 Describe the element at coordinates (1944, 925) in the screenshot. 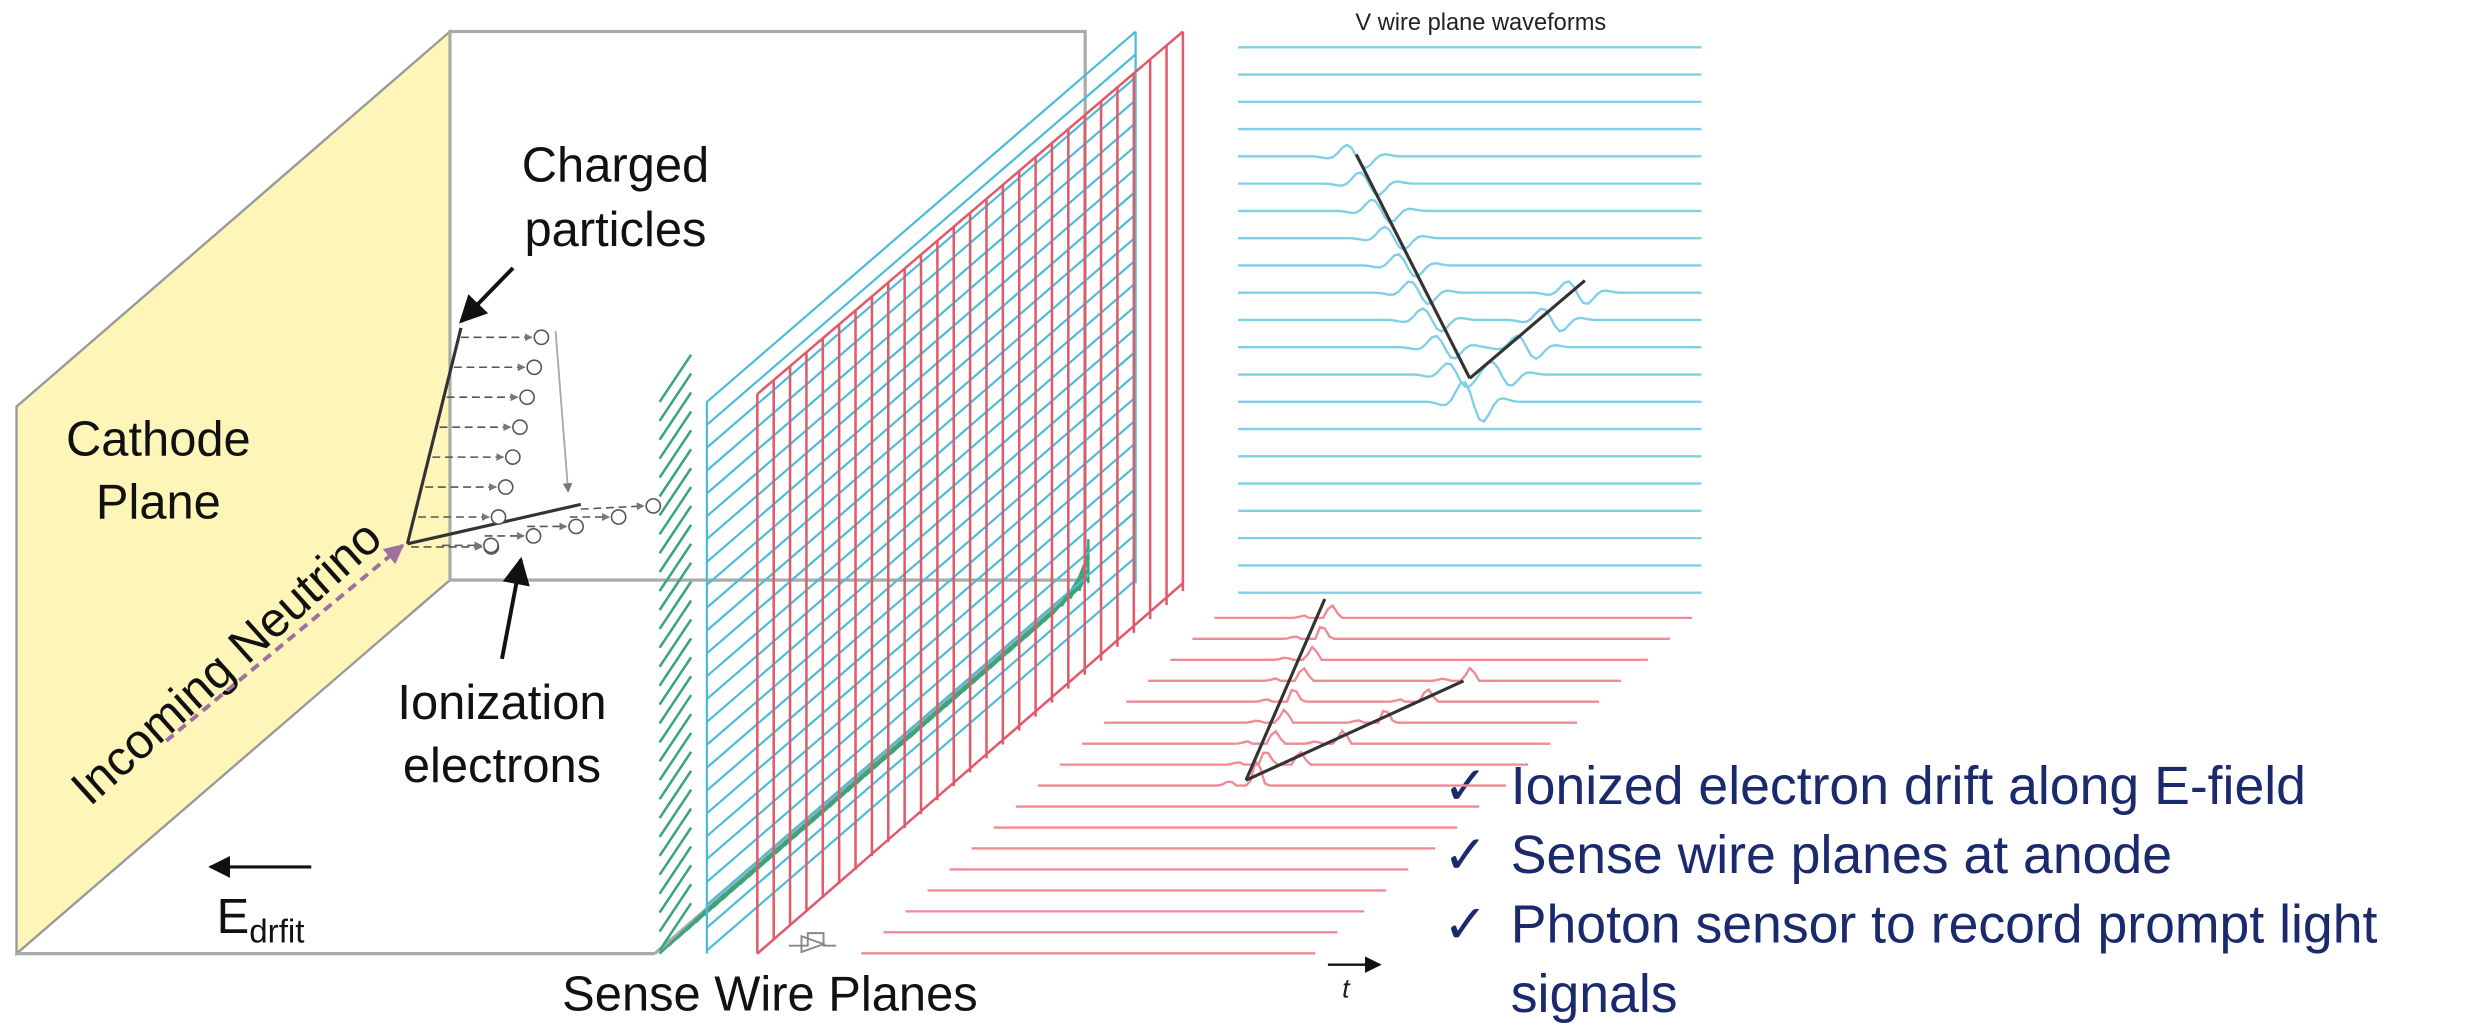

I see `bullet-text: Photon sensor to record prompt light` at that location.